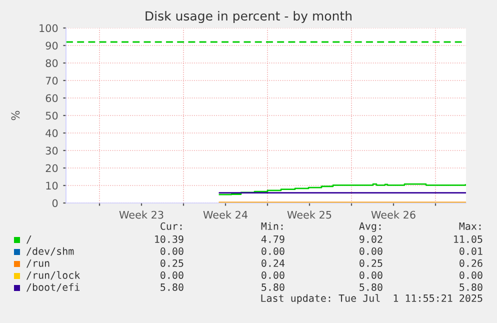 The image size is (497, 323). Describe the element at coordinates (309, 214) in the screenshot. I see `x-tick-label: Week 25` at that location.